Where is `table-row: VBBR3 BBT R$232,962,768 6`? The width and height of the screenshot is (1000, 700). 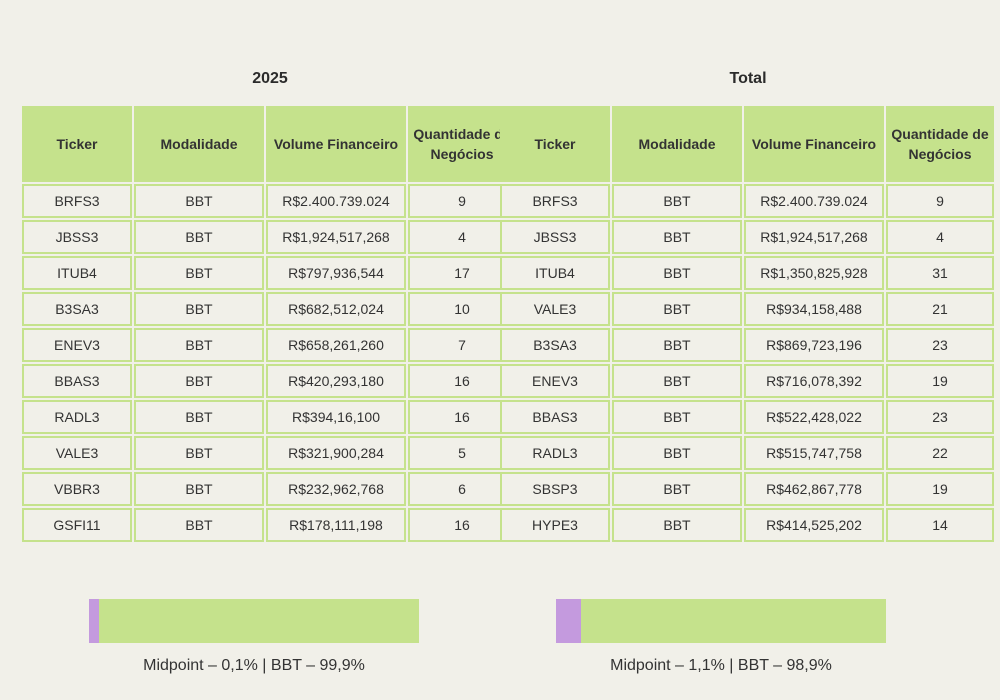
table-row: VBBR3 BBT R$232,962,768 6 is located at coordinates (269, 489).